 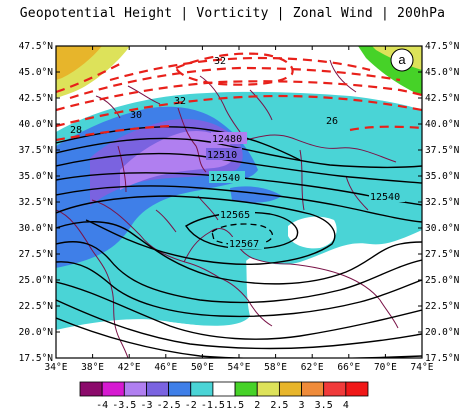 I want to click on colorbar-label: 3.5, so click(x=324, y=405).